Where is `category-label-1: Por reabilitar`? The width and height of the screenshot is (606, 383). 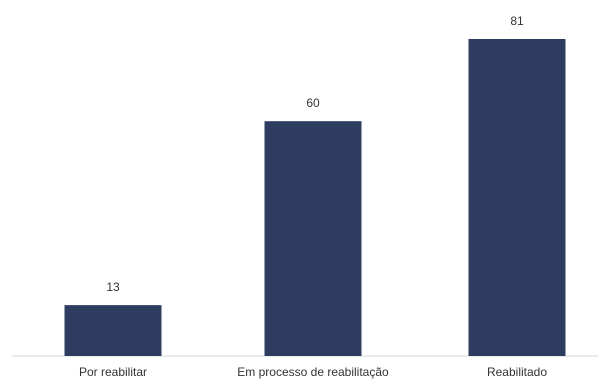 category-label-1: Por reabilitar is located at coordinates (113, 372).